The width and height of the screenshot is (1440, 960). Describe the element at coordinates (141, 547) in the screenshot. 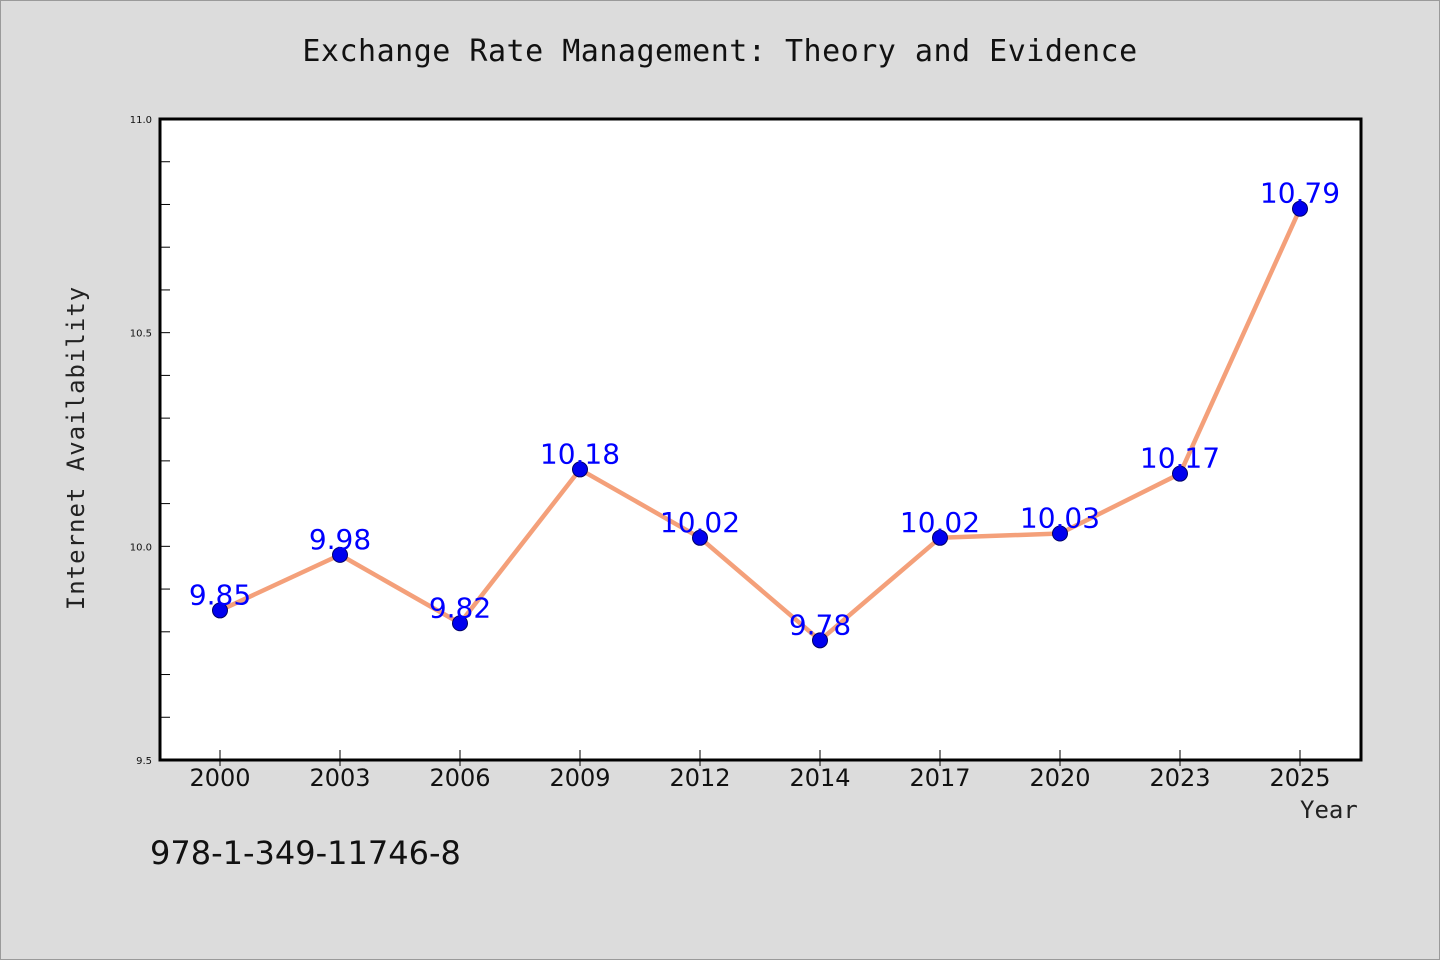

I see `y-tick-label: 10.0` at that location.